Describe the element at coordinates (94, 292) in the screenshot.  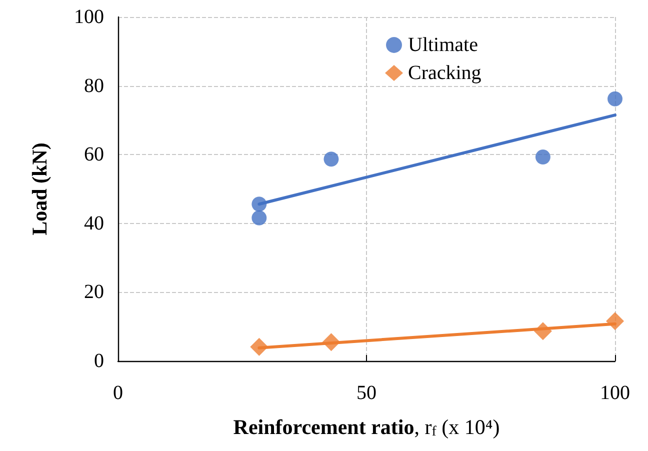
I see `y-tick-label: 20` at that location.